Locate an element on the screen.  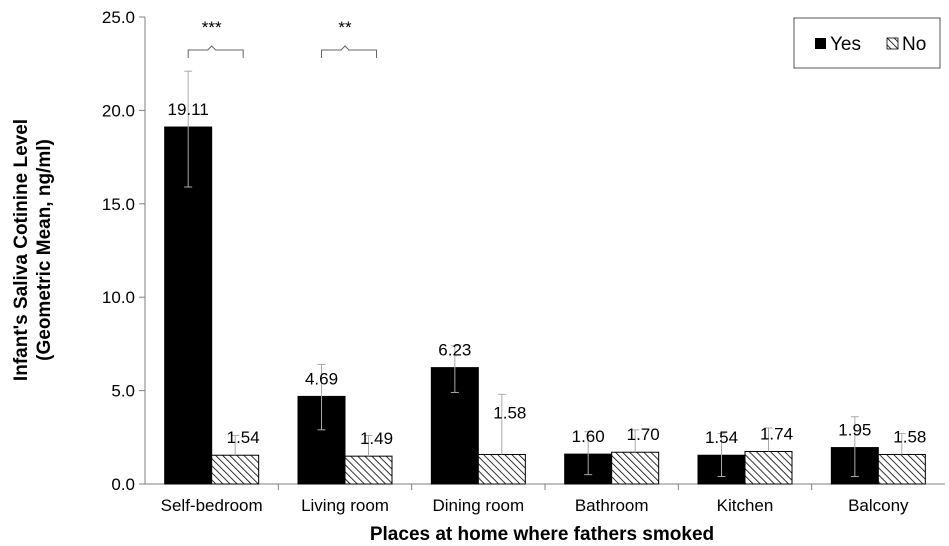
y-tick-label: 0.0 is located at coordinates (123, 484).